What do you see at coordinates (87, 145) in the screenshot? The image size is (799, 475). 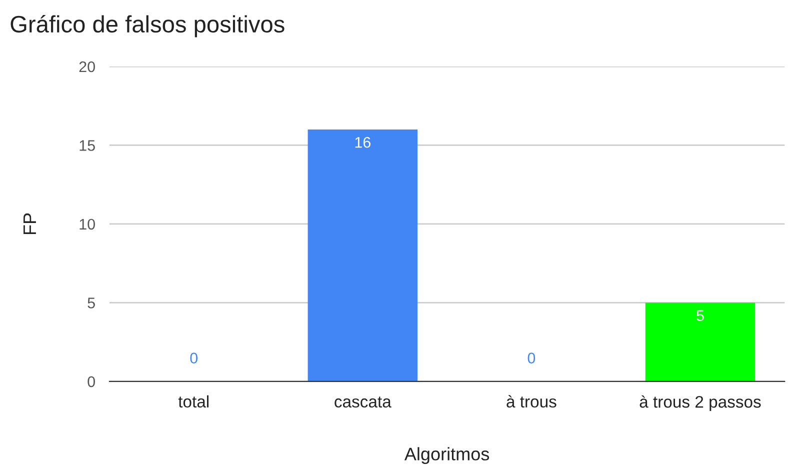 I see `y-tick-label: 15` at bounding box center [87, 145].